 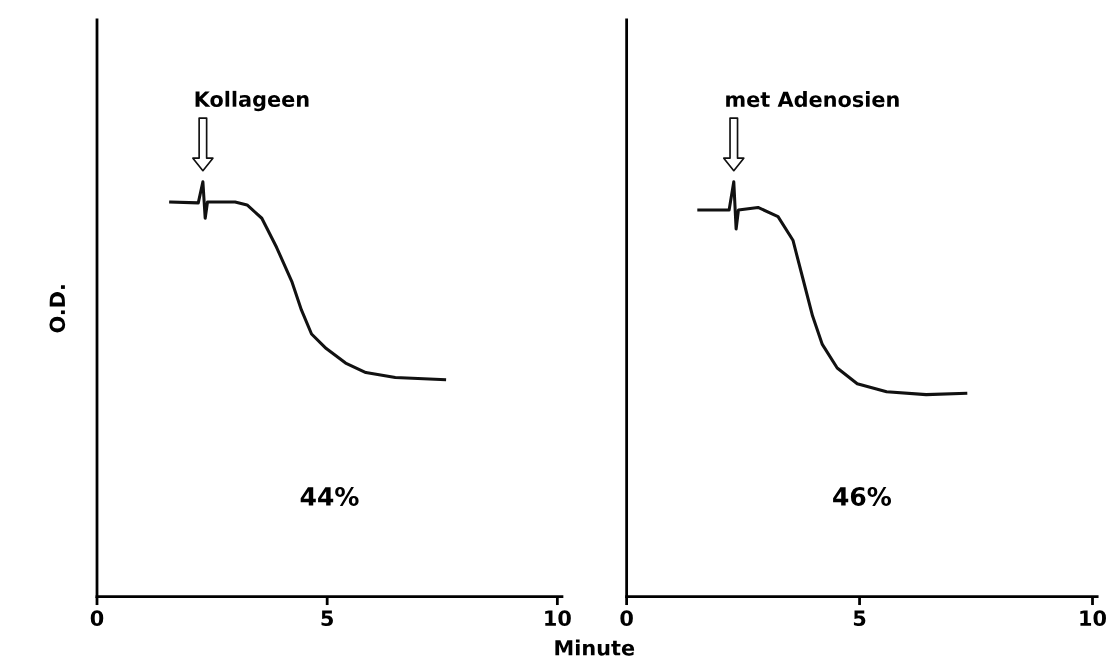 I want to click on annotation: 44%, so click(x=329, y=496).